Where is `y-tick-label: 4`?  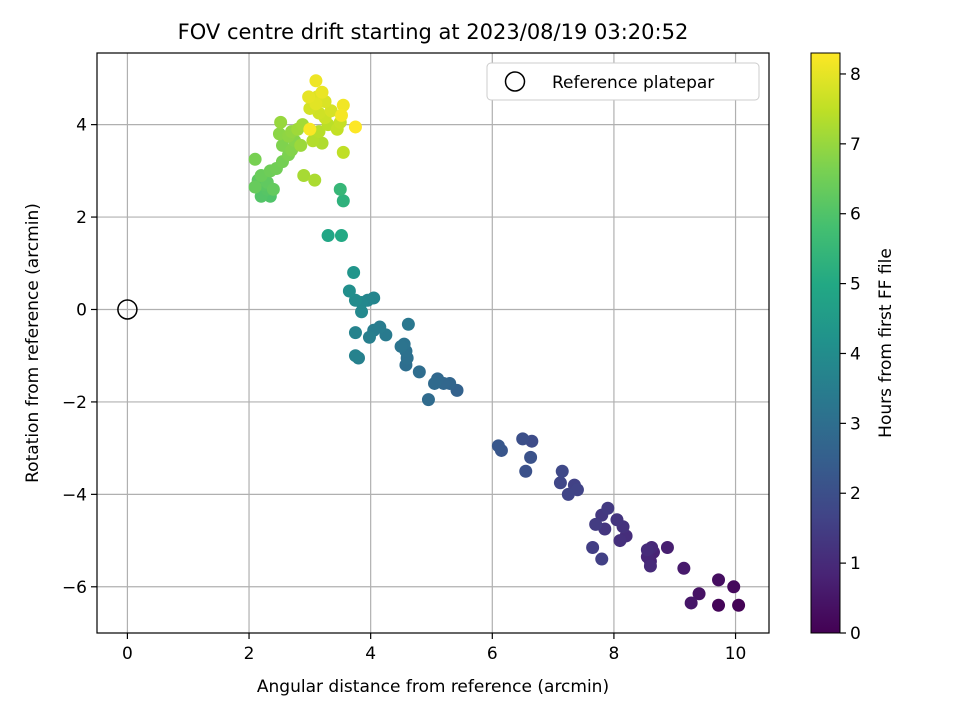
y-tick-label: 4 is located at coordinates (81, 126).